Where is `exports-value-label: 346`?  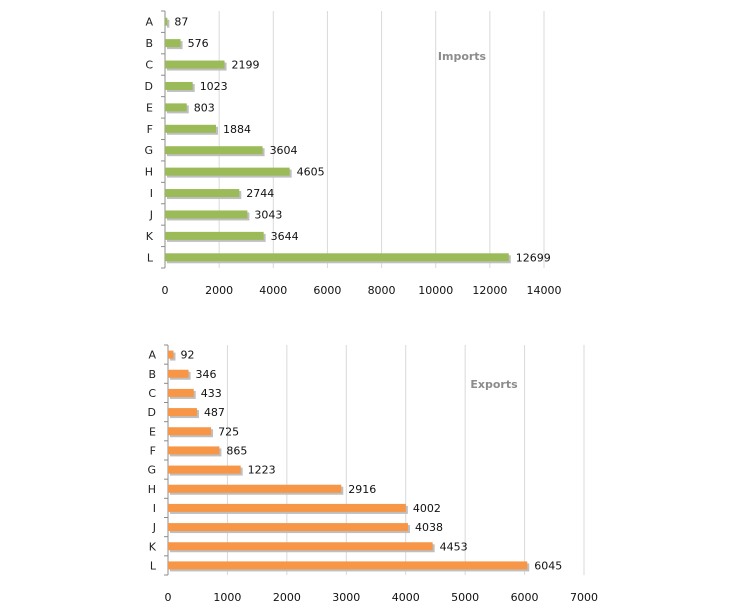 exports-value-label: 346 is located at coordinates (206, 374).